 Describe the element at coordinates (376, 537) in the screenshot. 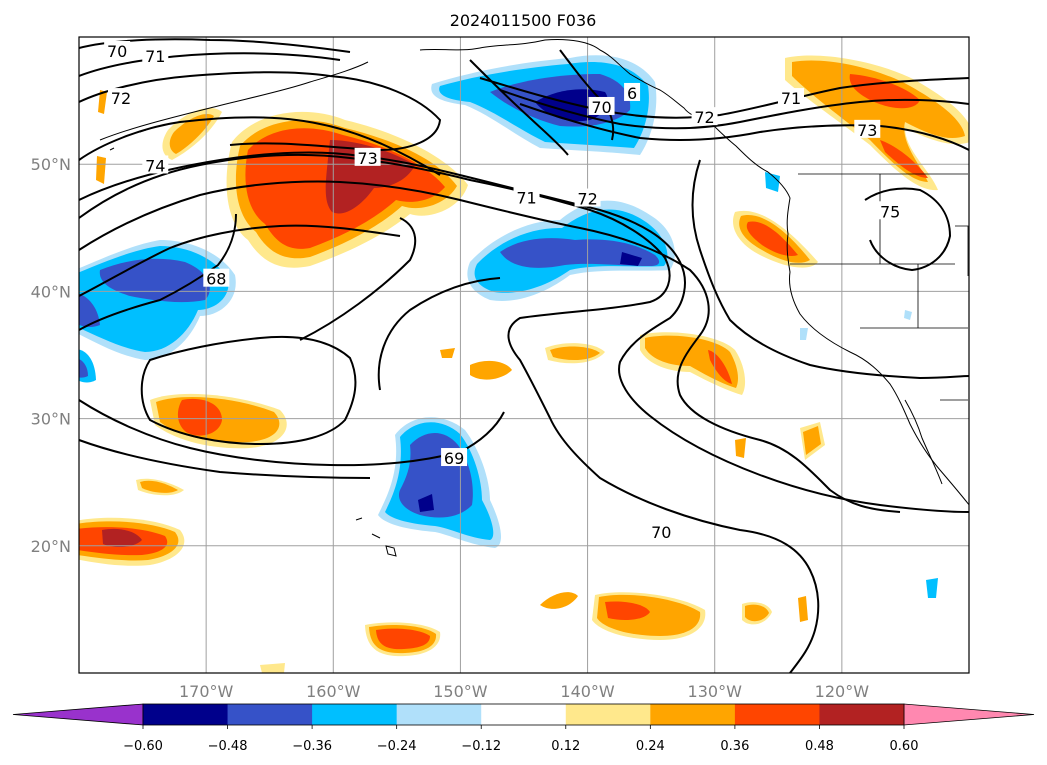

I see `hawaii-islands` at that location.